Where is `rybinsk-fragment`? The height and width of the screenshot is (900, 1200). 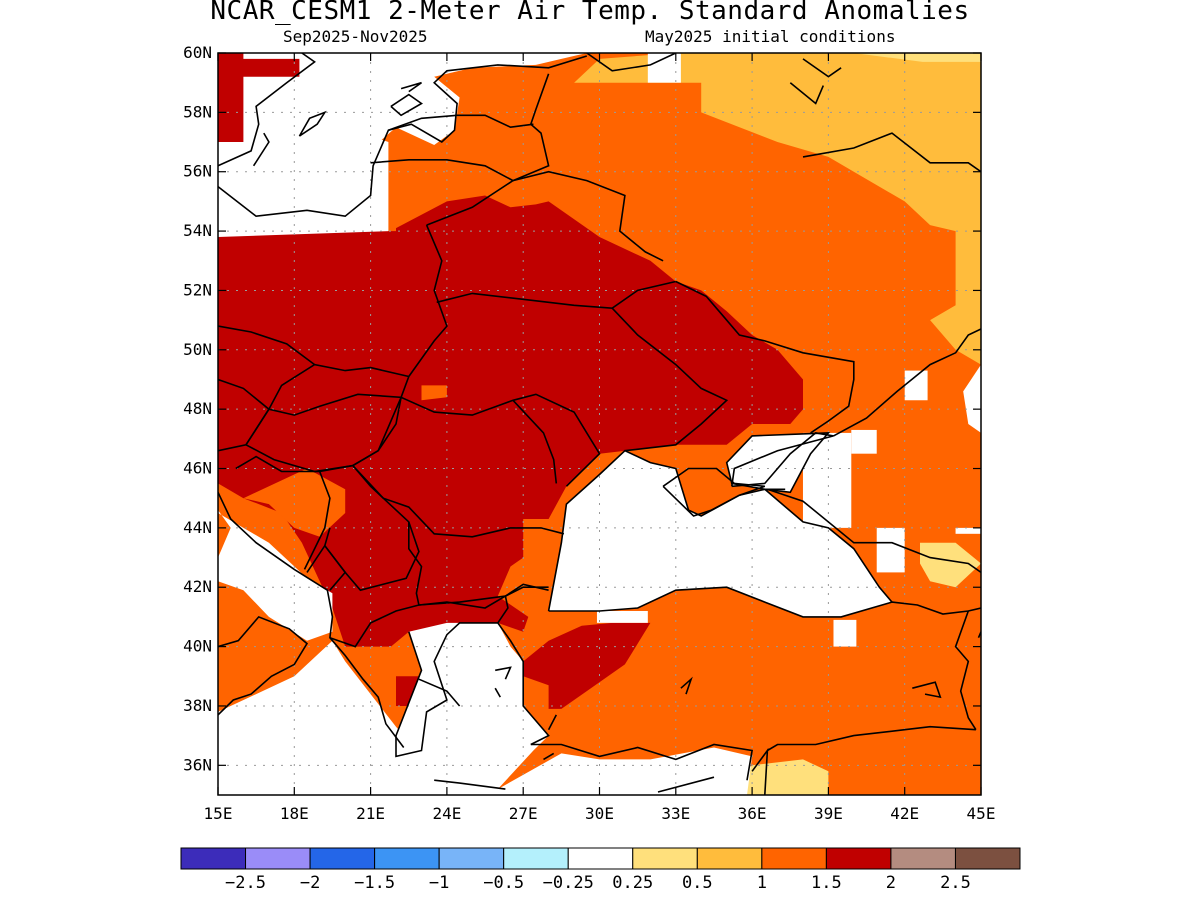 rybinsk-fragment is located at coordinates (807, 93).